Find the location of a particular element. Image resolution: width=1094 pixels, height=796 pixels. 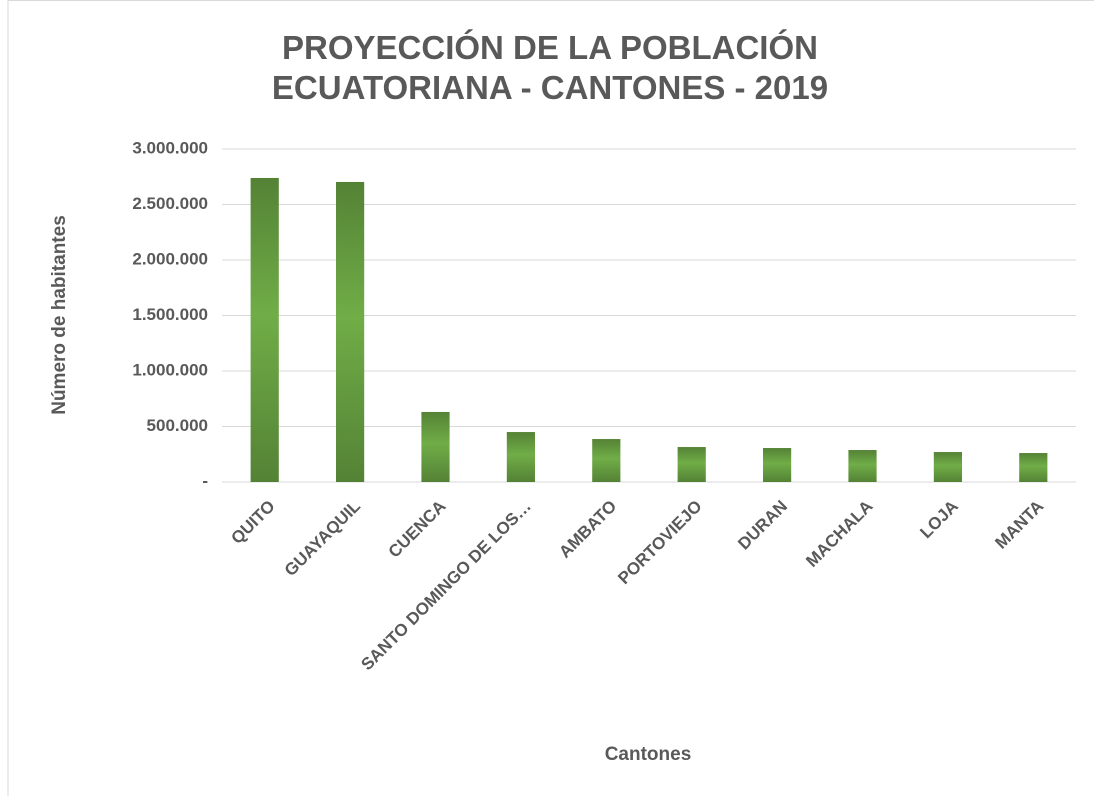

x-tick-label: PORTOVIEJO is located at coordinates (659, 542).